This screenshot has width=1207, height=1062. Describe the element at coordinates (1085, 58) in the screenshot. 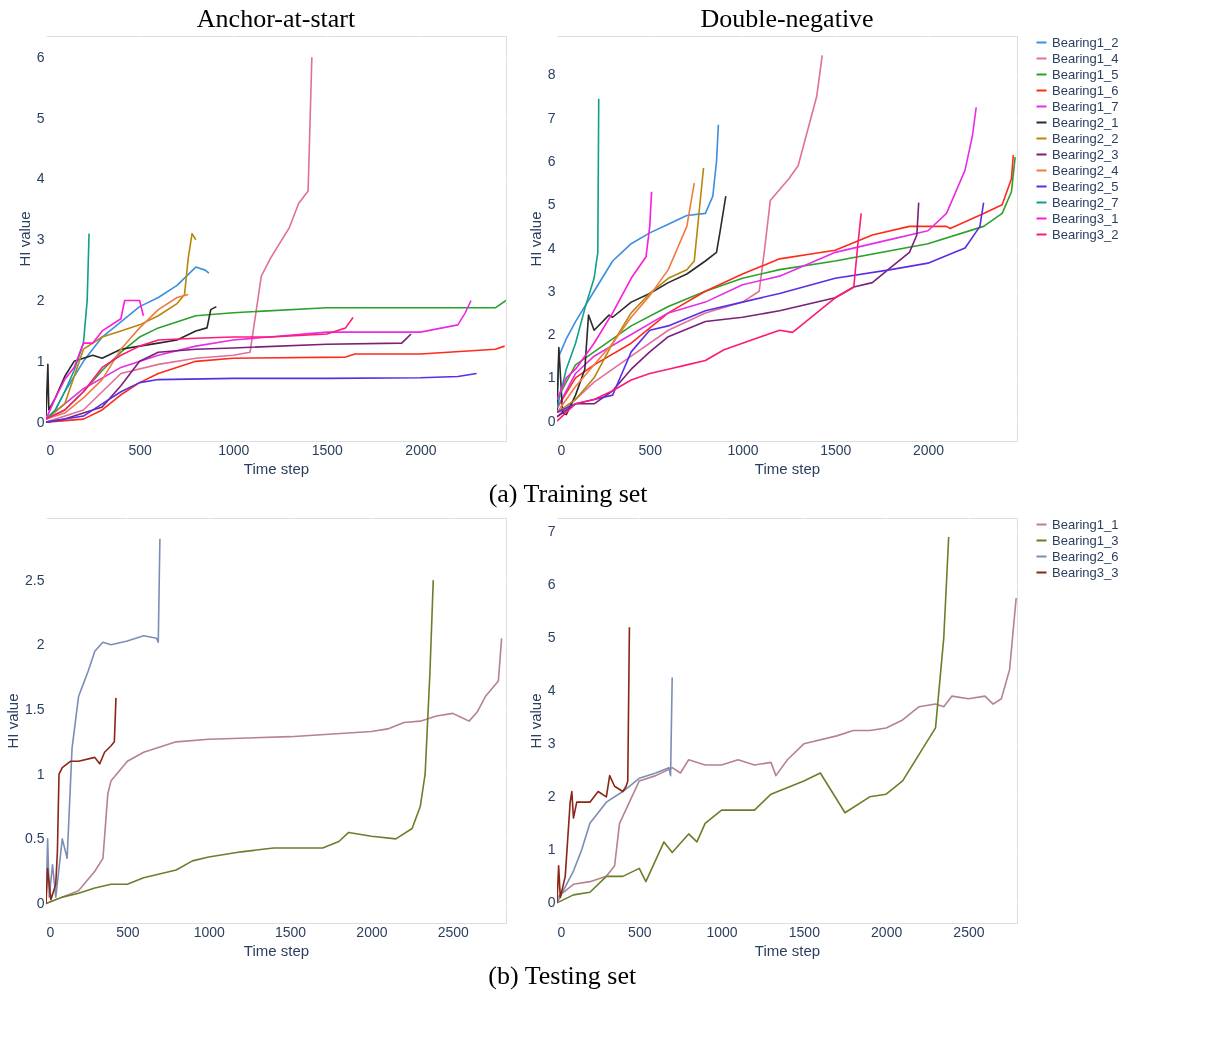

I see `legend-label: Bearing1_4` at that location.